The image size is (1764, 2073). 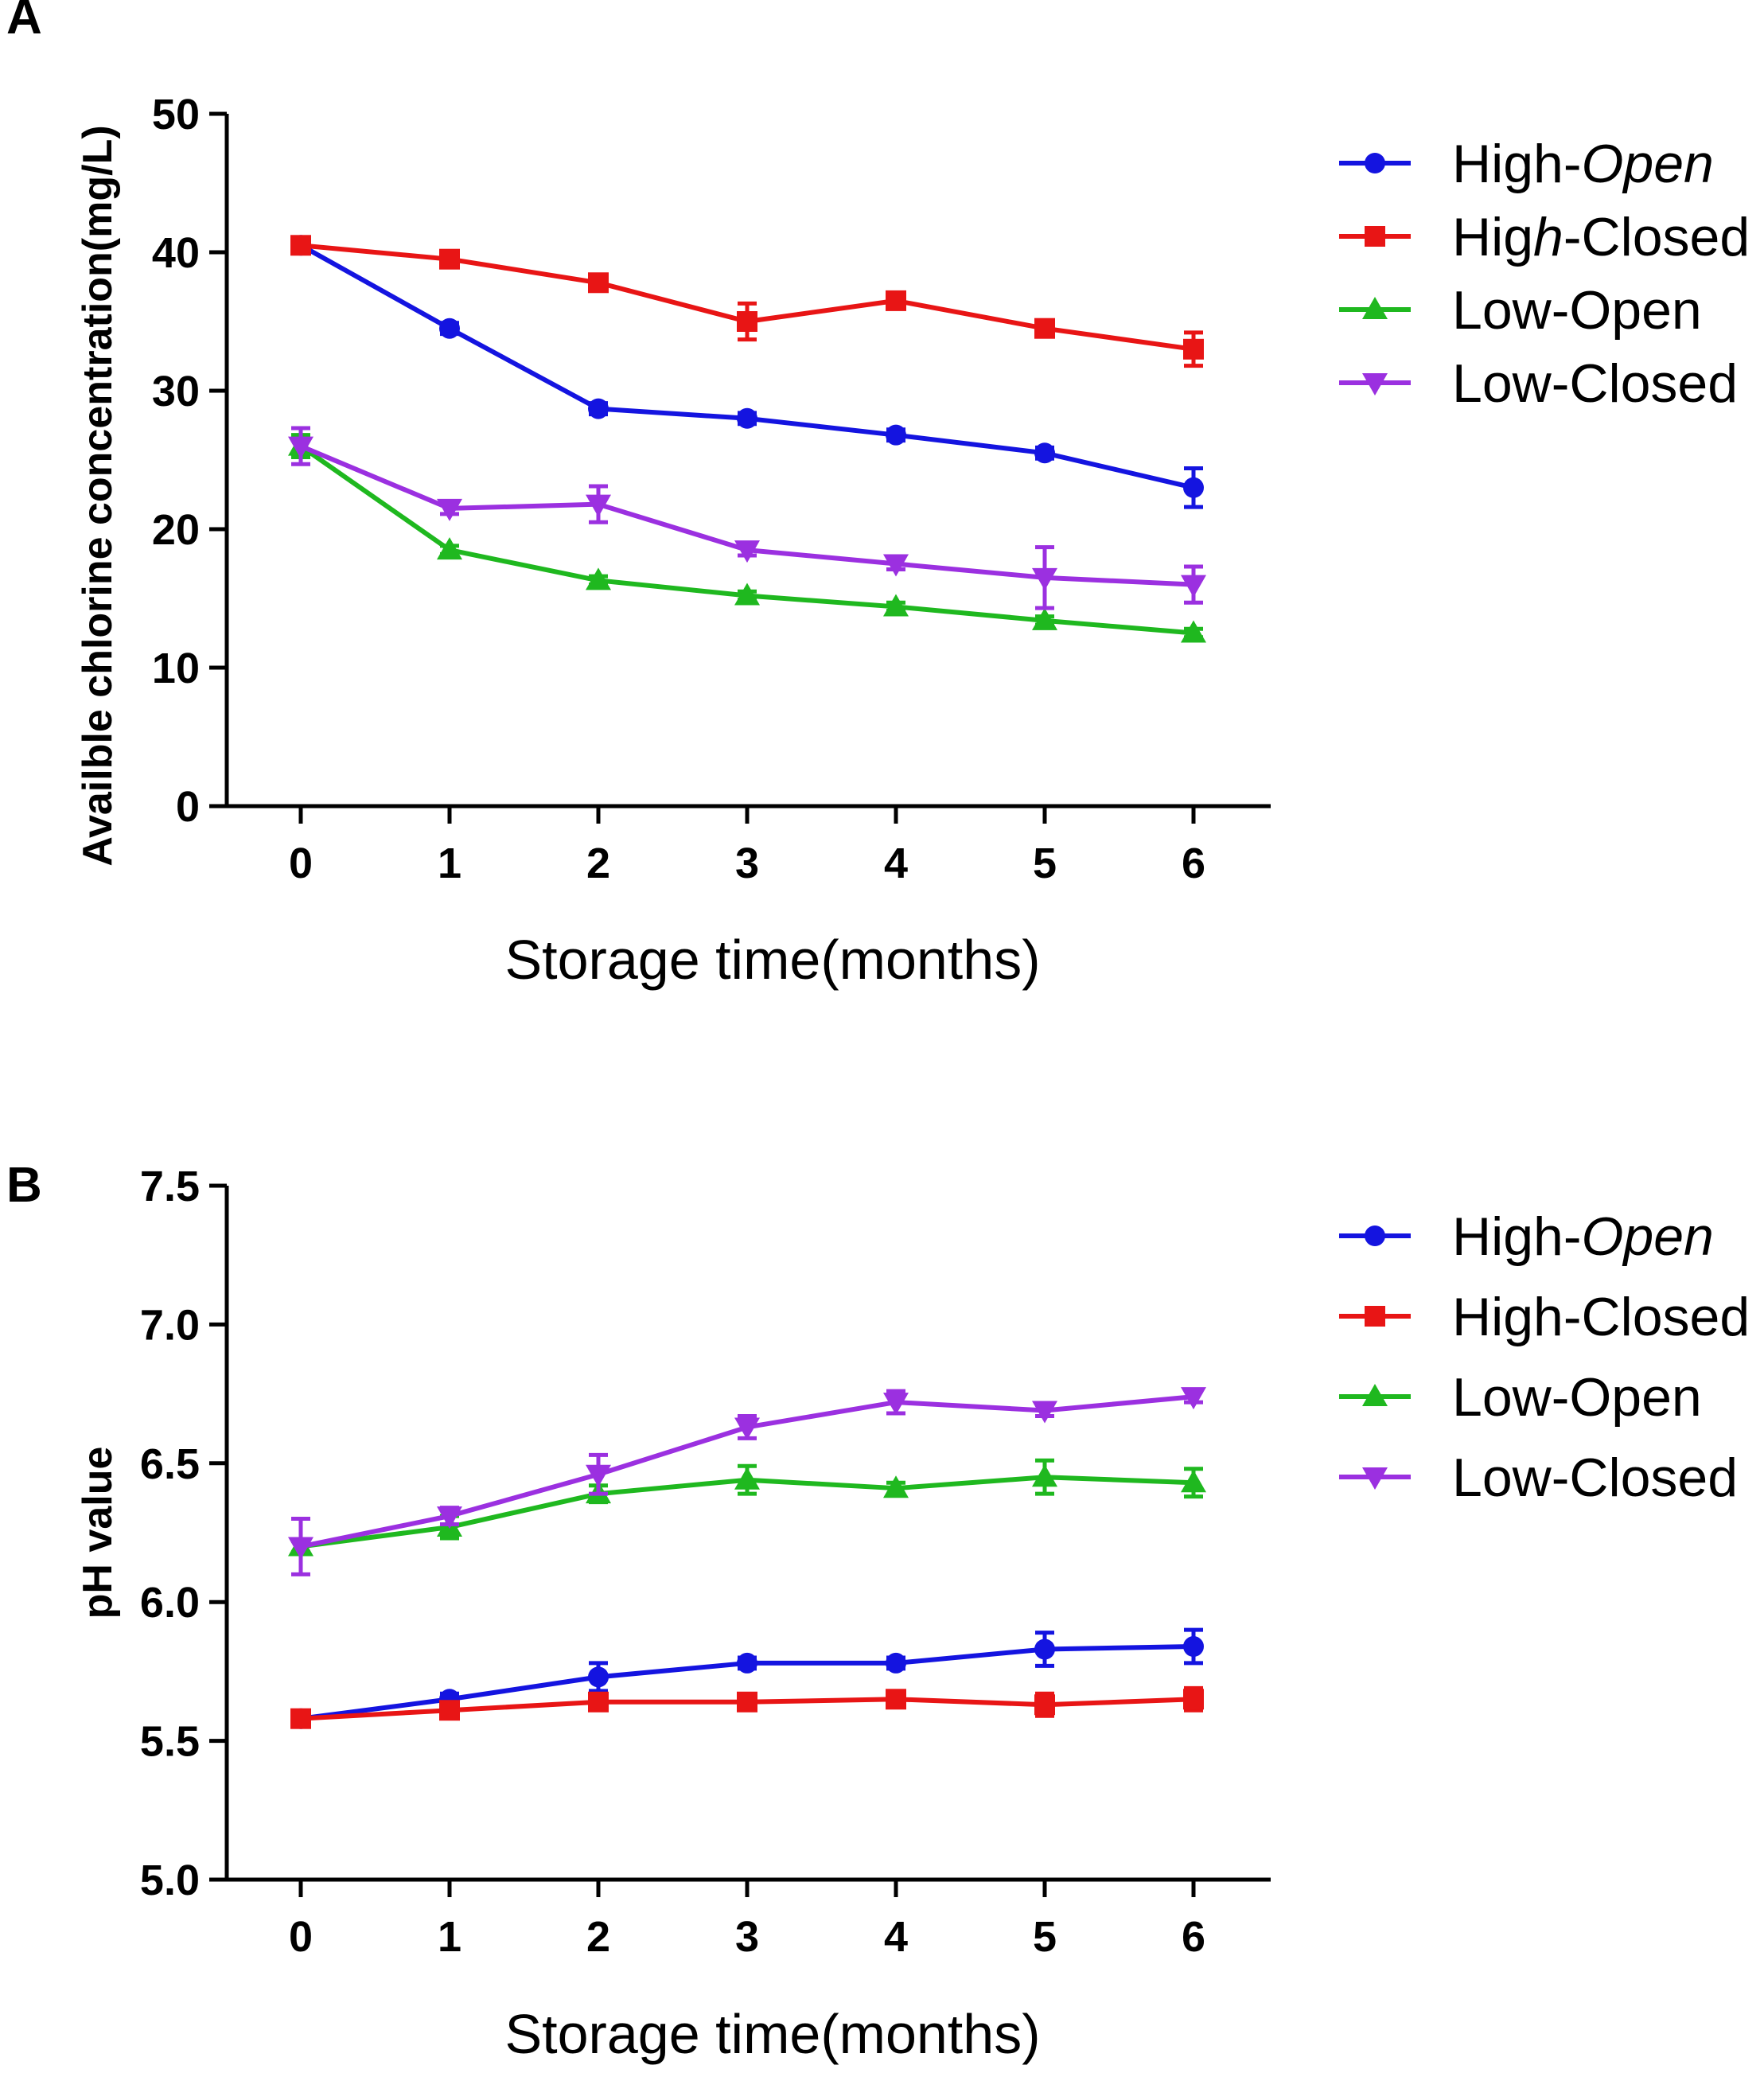 I want to click on legend-label: High-Closed, so click(x=1601, y=1317).